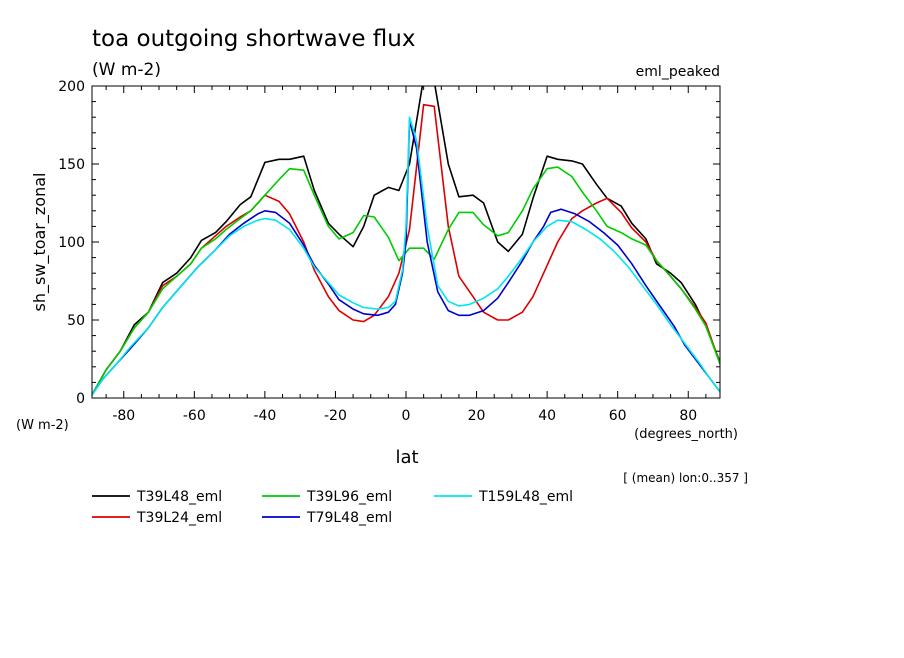 This screenshot has height=658, width=904. What do you see at coordinates (264, 416) in the screenshot?
I see `x-tick-label: -40` at bounding box center [264, 416].